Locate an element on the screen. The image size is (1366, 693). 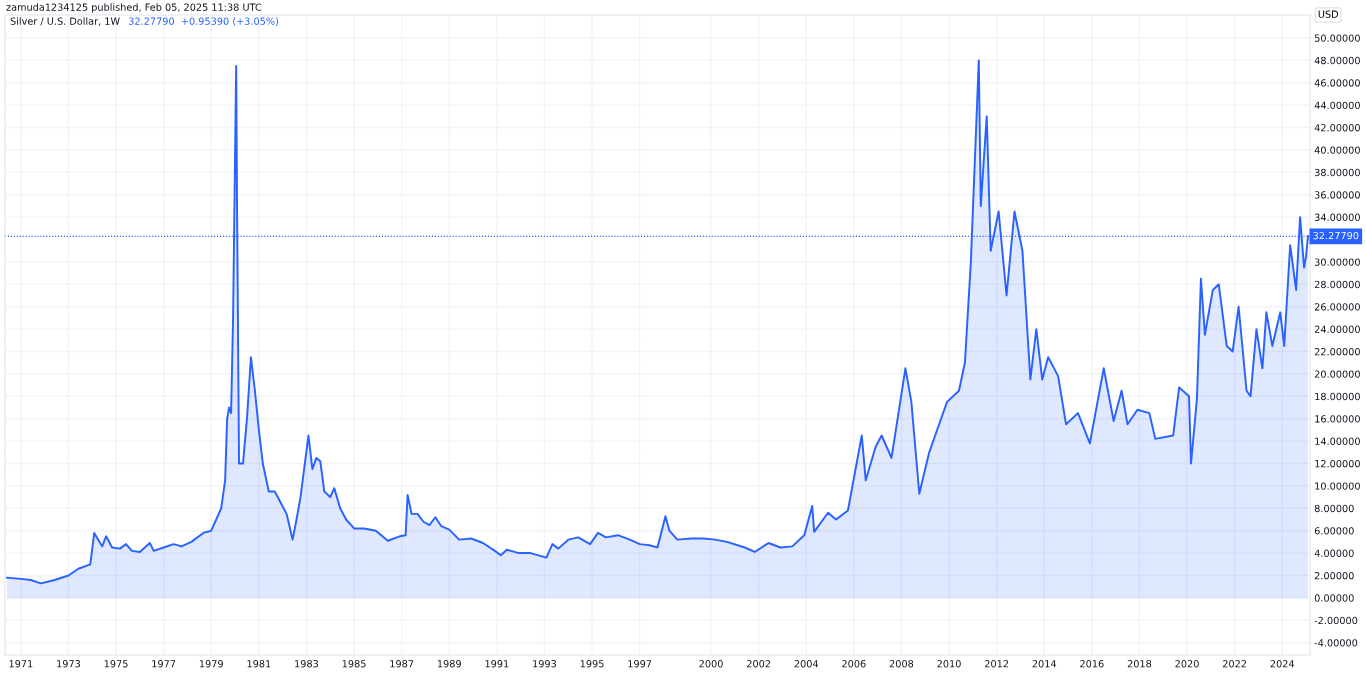
y-tick-label: 4.00000 is located at coordinates (1334, 553).